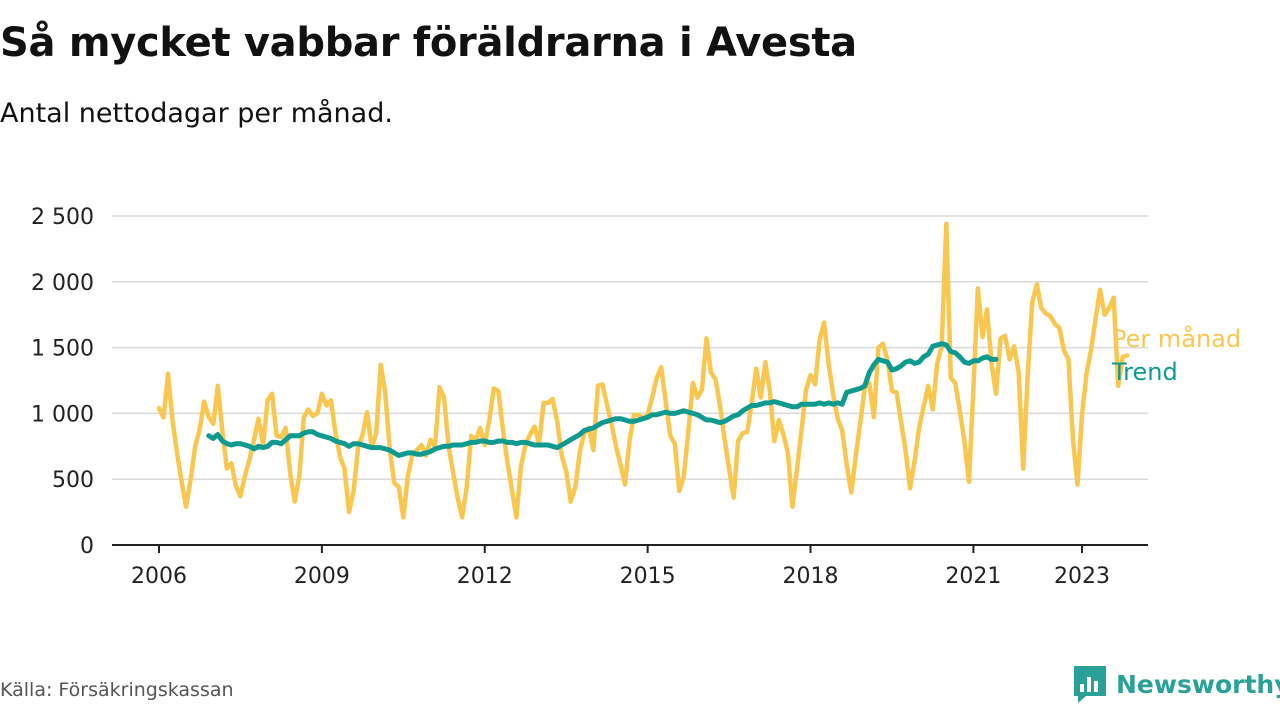 Image resolution: width=1280 pixels, height=720 pixels. I want to click on brand-logo: Newsworthy, so click(1176, 684).